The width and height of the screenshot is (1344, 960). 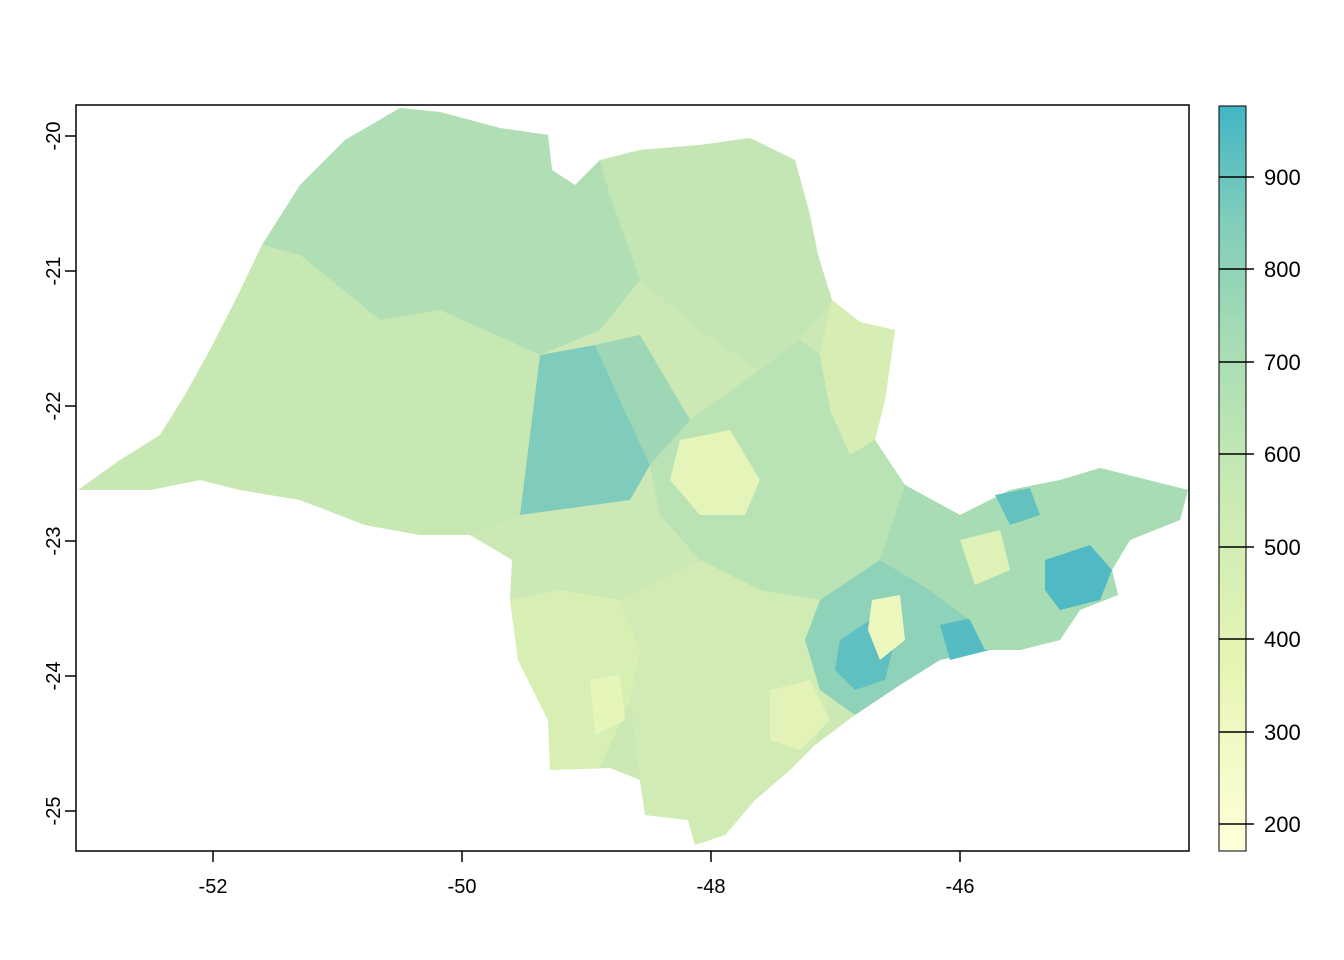 What do you see at coordinates (886, 627) in the screenshot?
I see `region-metro-pale` at bounding box center [886, 627].